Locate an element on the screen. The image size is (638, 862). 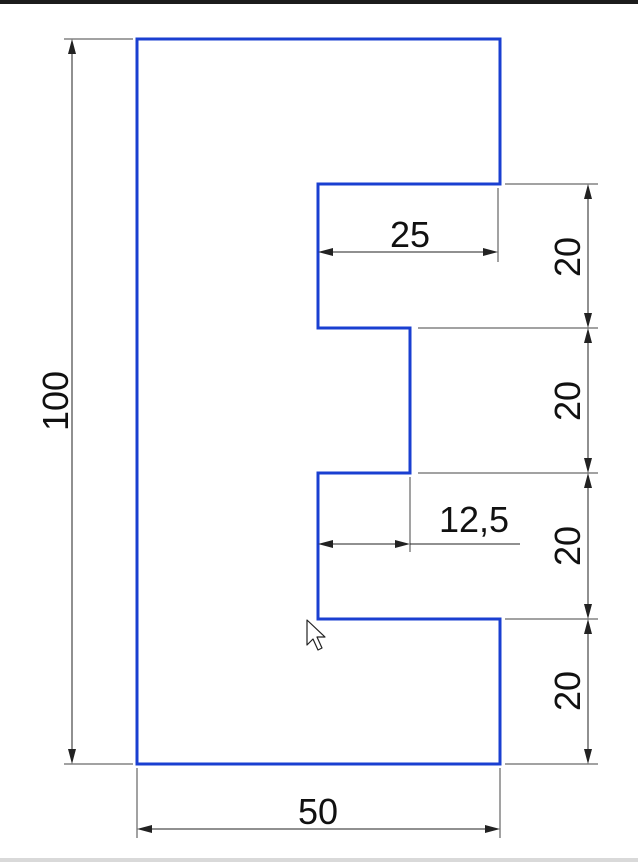
mouse-pointer-icon is located at coordinates (316, 635).